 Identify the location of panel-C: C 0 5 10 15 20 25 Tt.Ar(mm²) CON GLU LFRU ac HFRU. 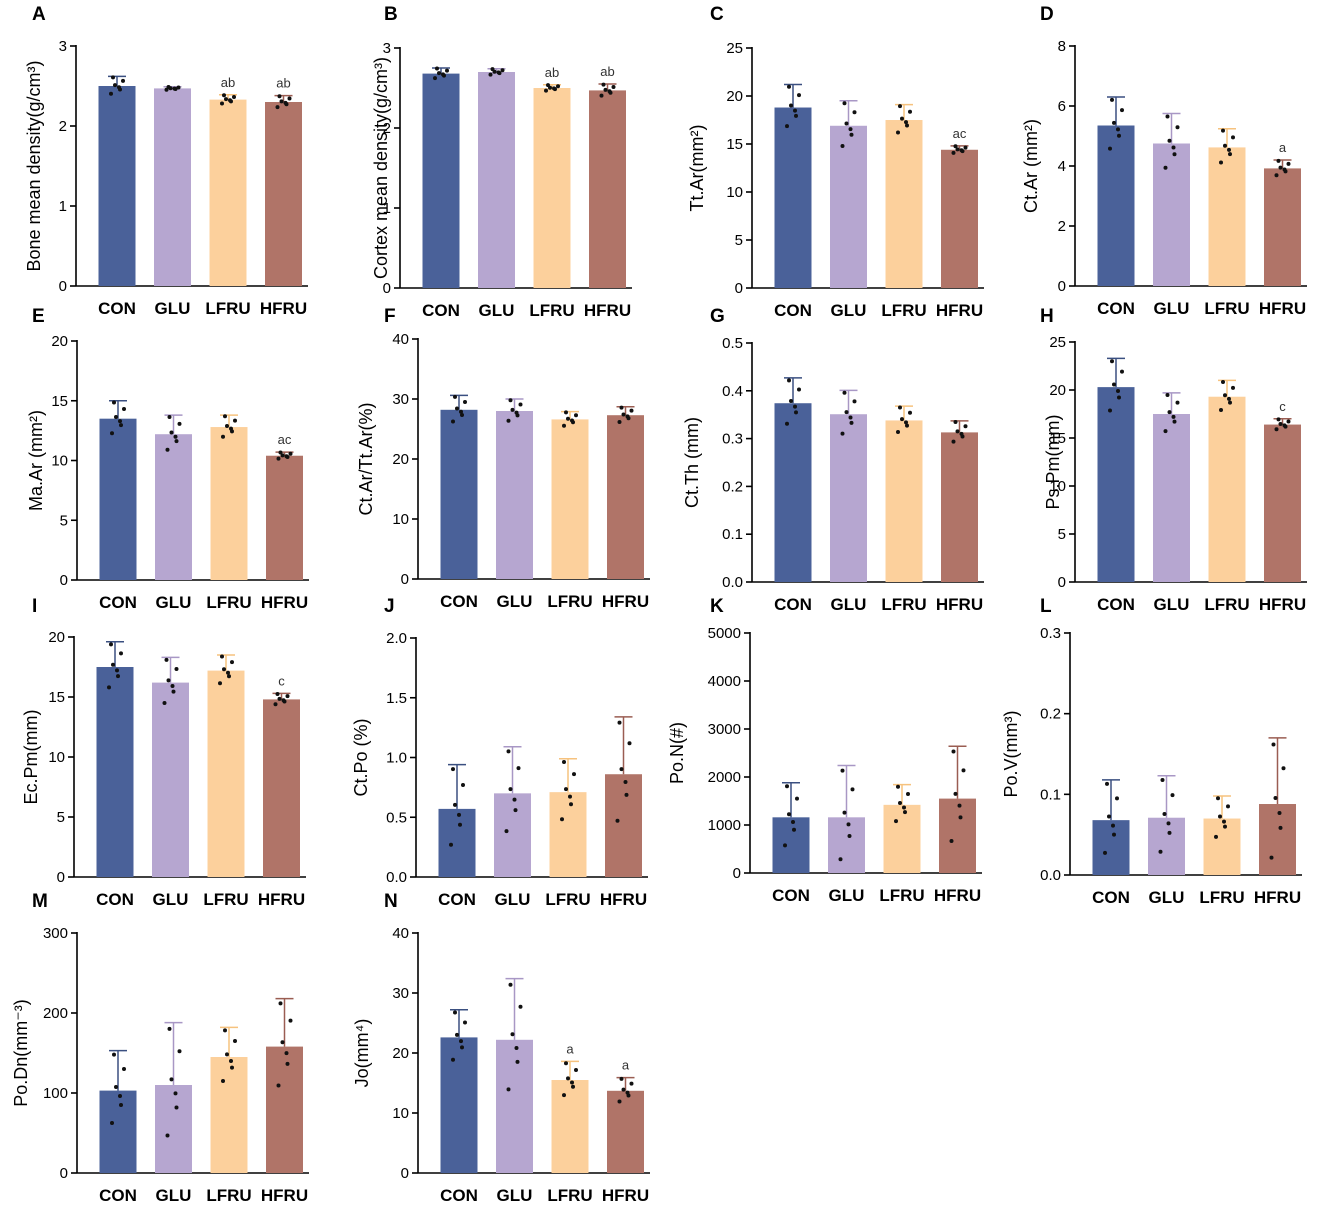
(835, 162).